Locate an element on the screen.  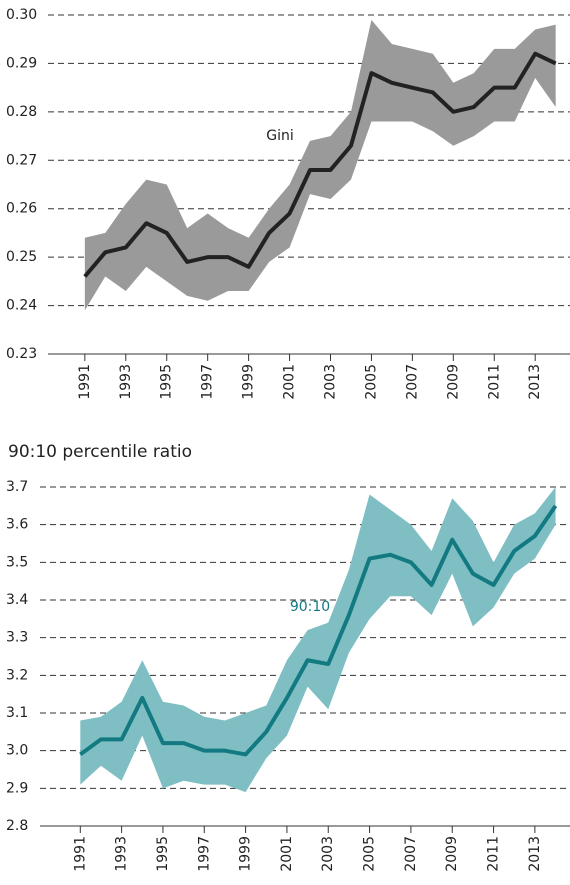
y-tick-label: 0.26 is located at coordinates (21, 209).